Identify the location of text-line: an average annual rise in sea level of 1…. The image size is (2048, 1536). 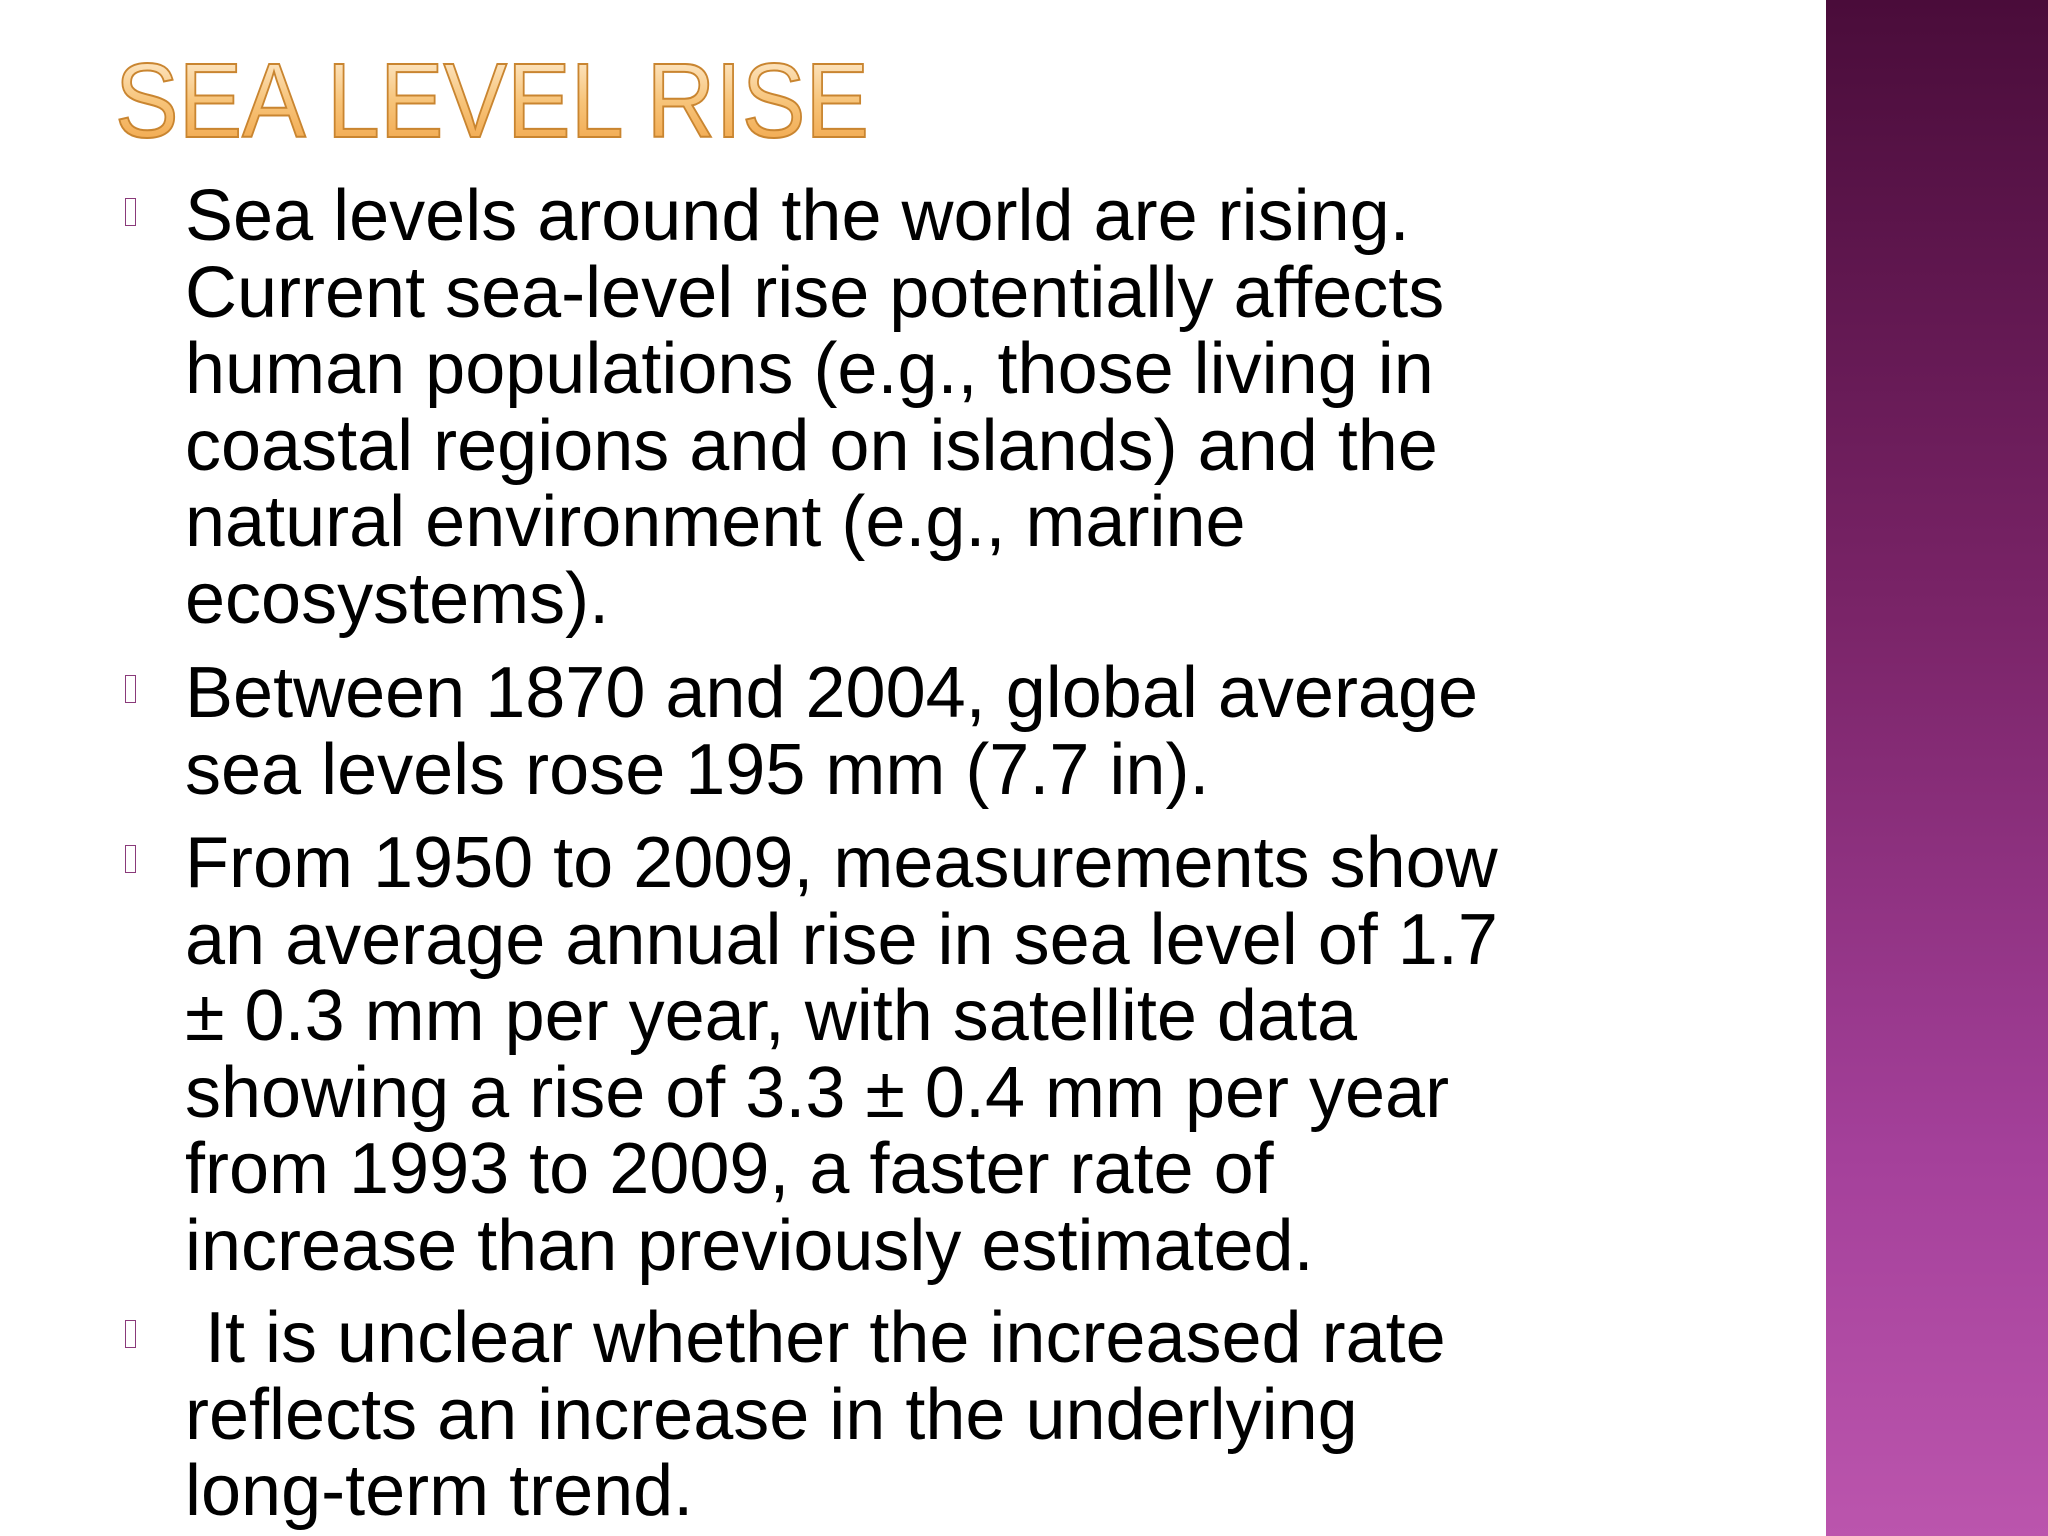
(841, 939).